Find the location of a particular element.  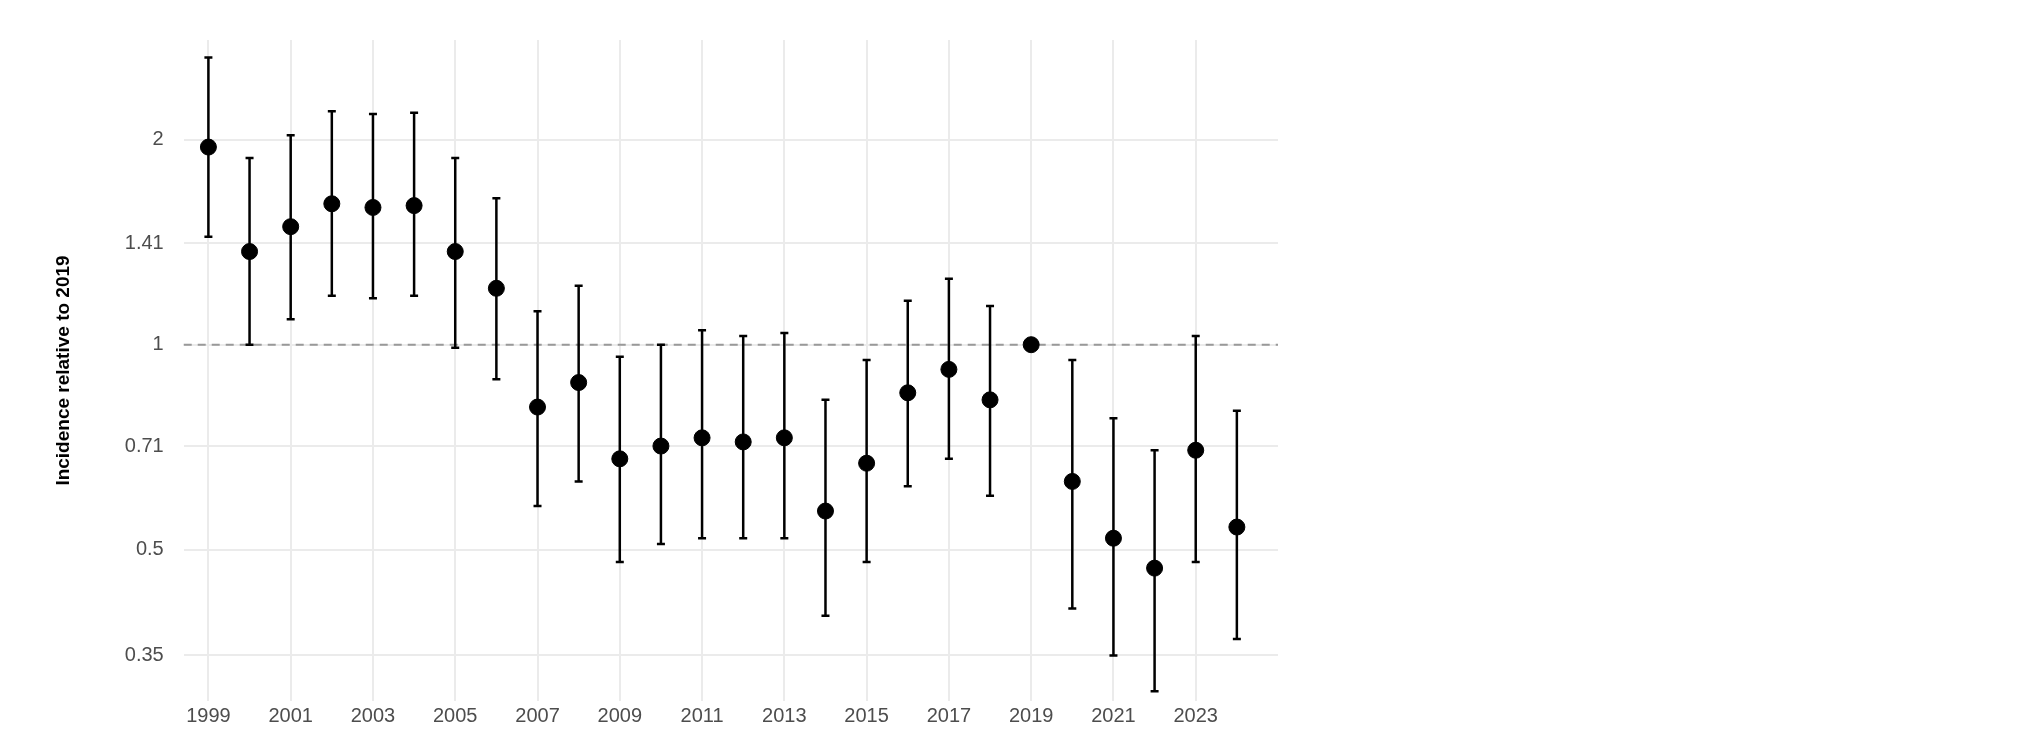

y-tick-label: 2 is located at coordinates (158, 138).